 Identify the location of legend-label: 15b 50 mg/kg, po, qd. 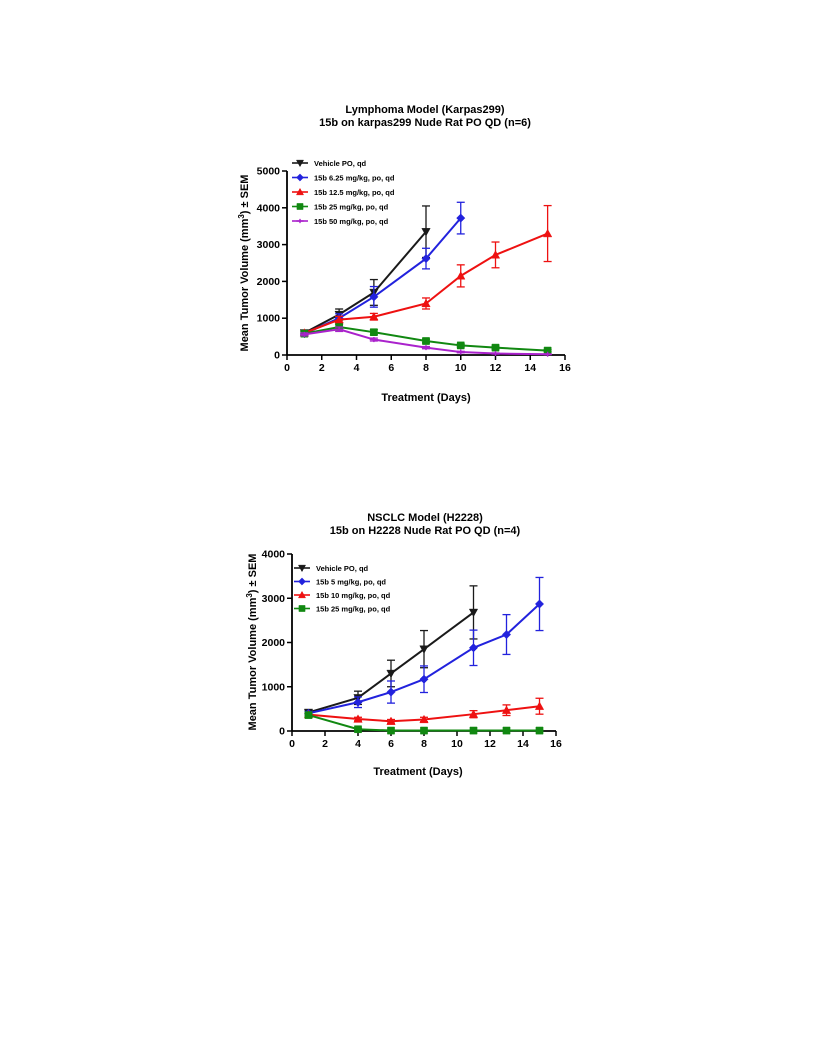
(351, 221).